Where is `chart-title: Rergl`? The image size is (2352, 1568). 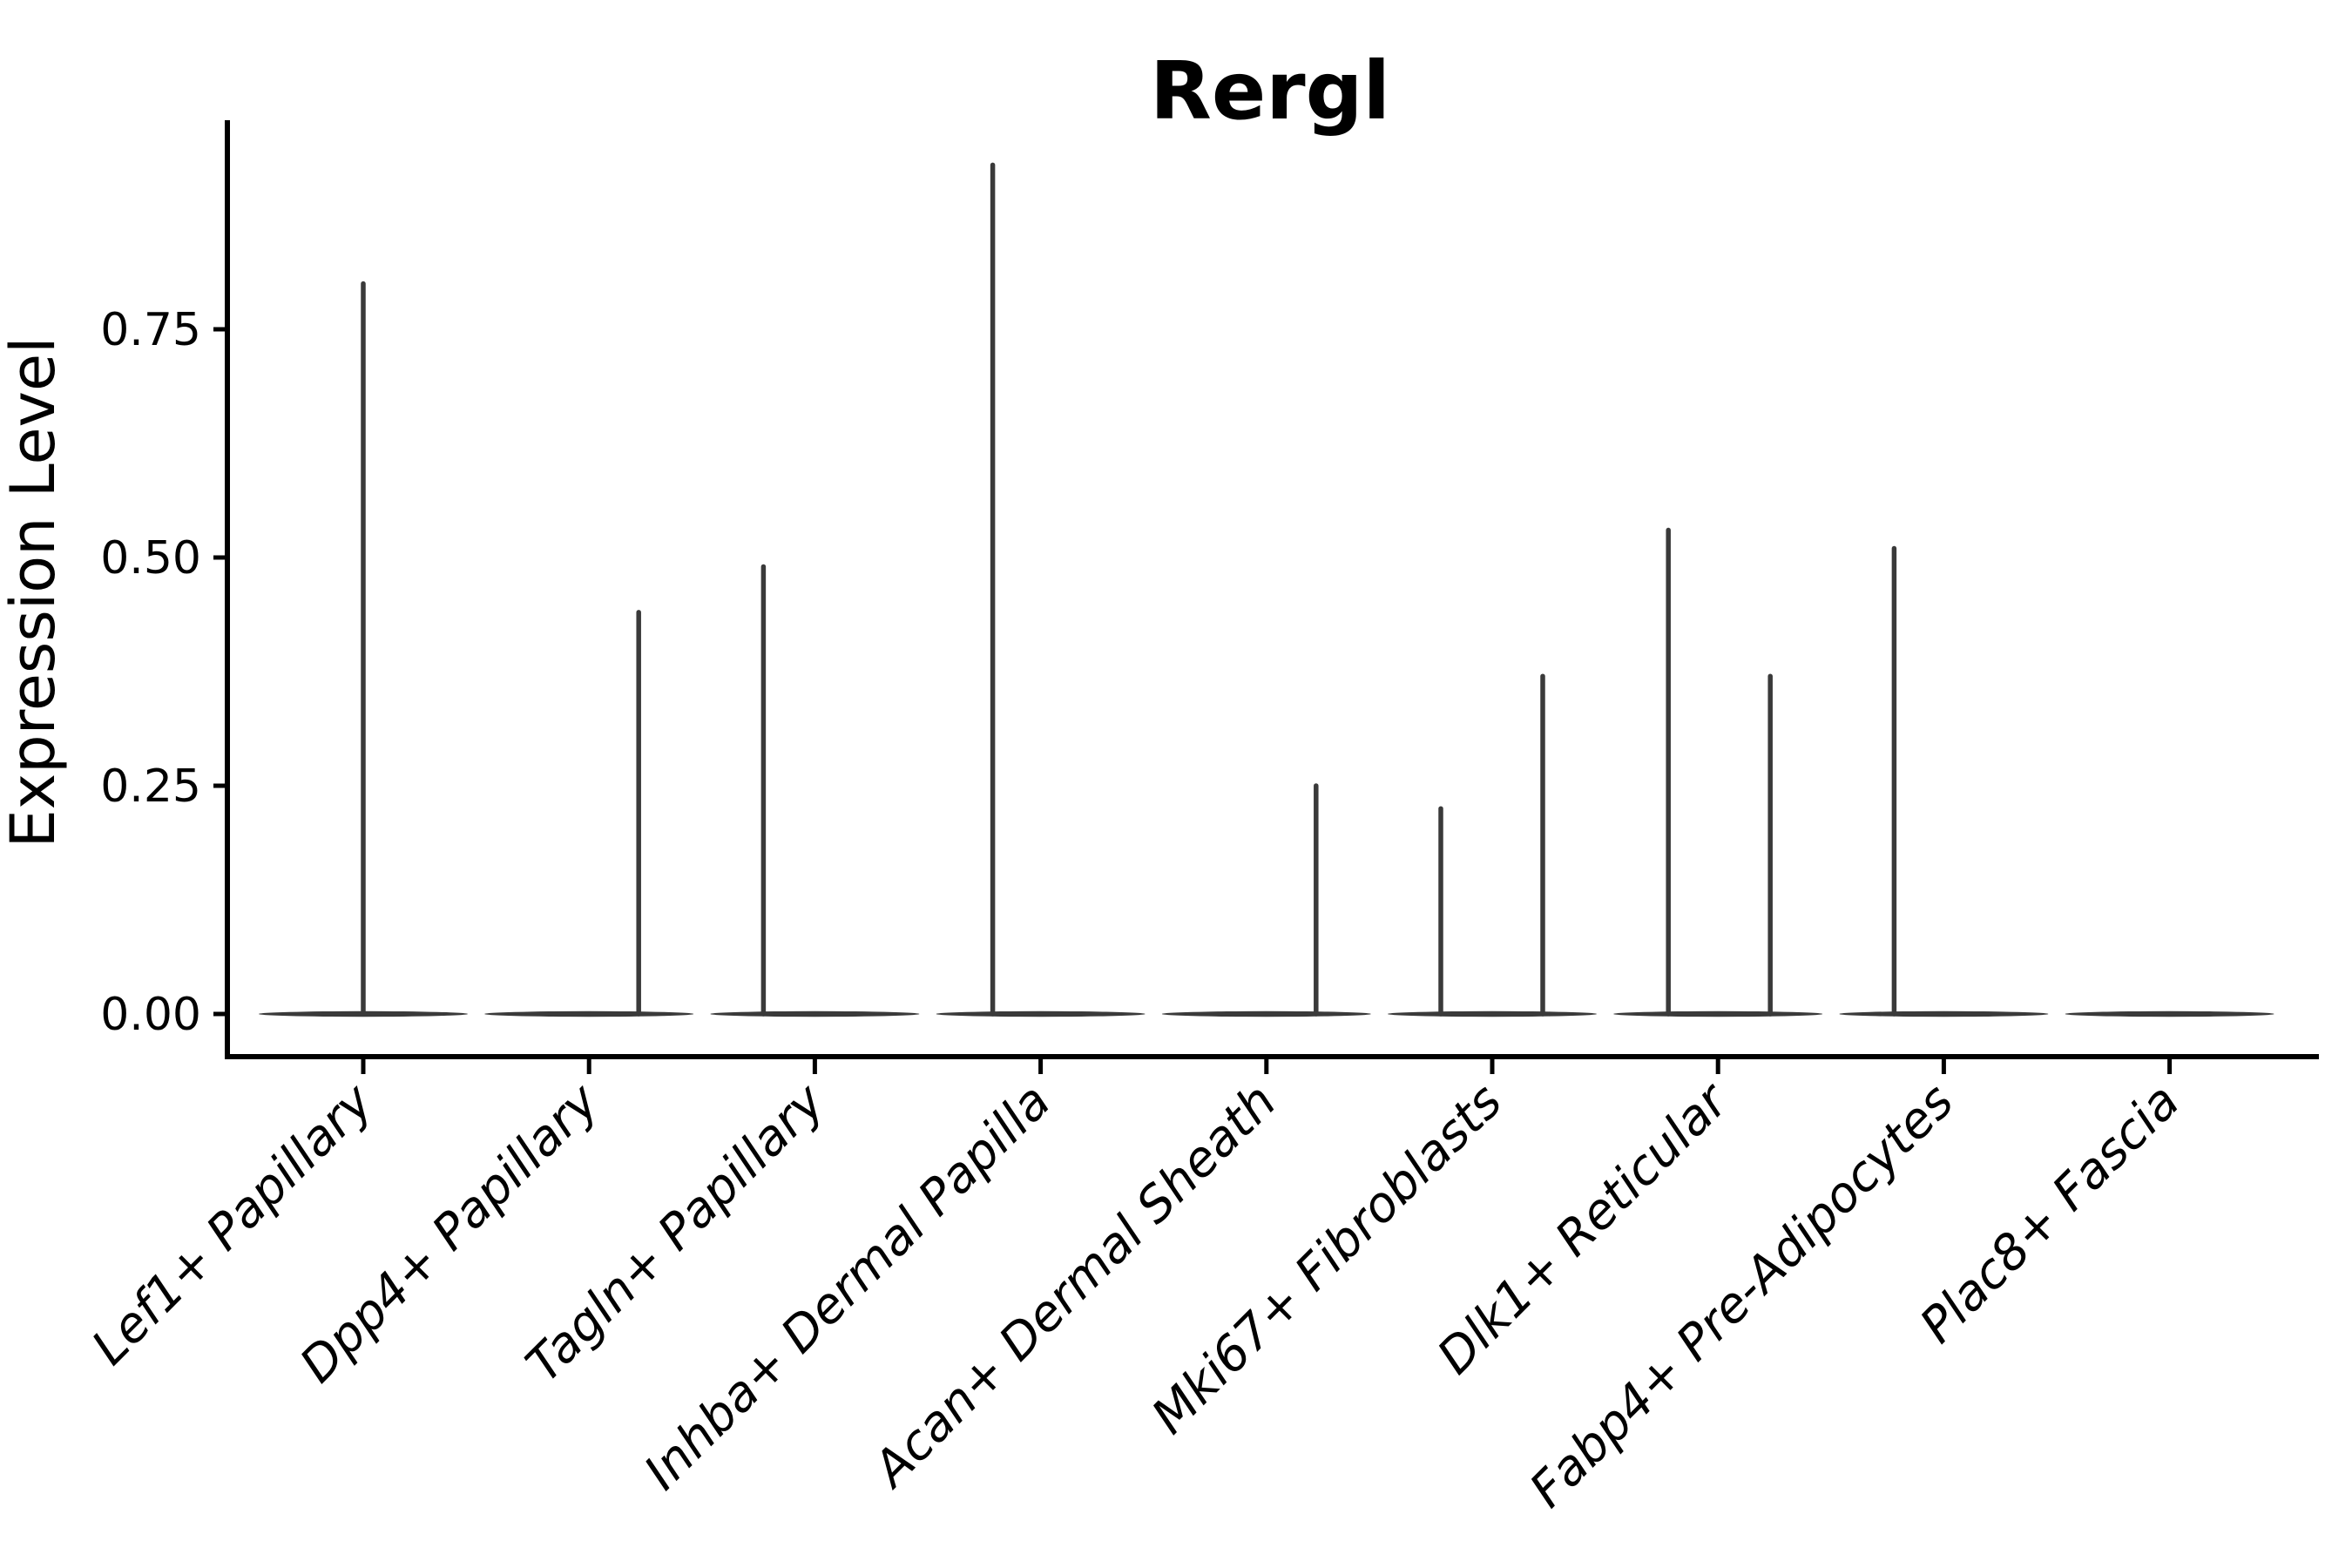 chart-title: Rergl is located at coordinates (1270, 91).